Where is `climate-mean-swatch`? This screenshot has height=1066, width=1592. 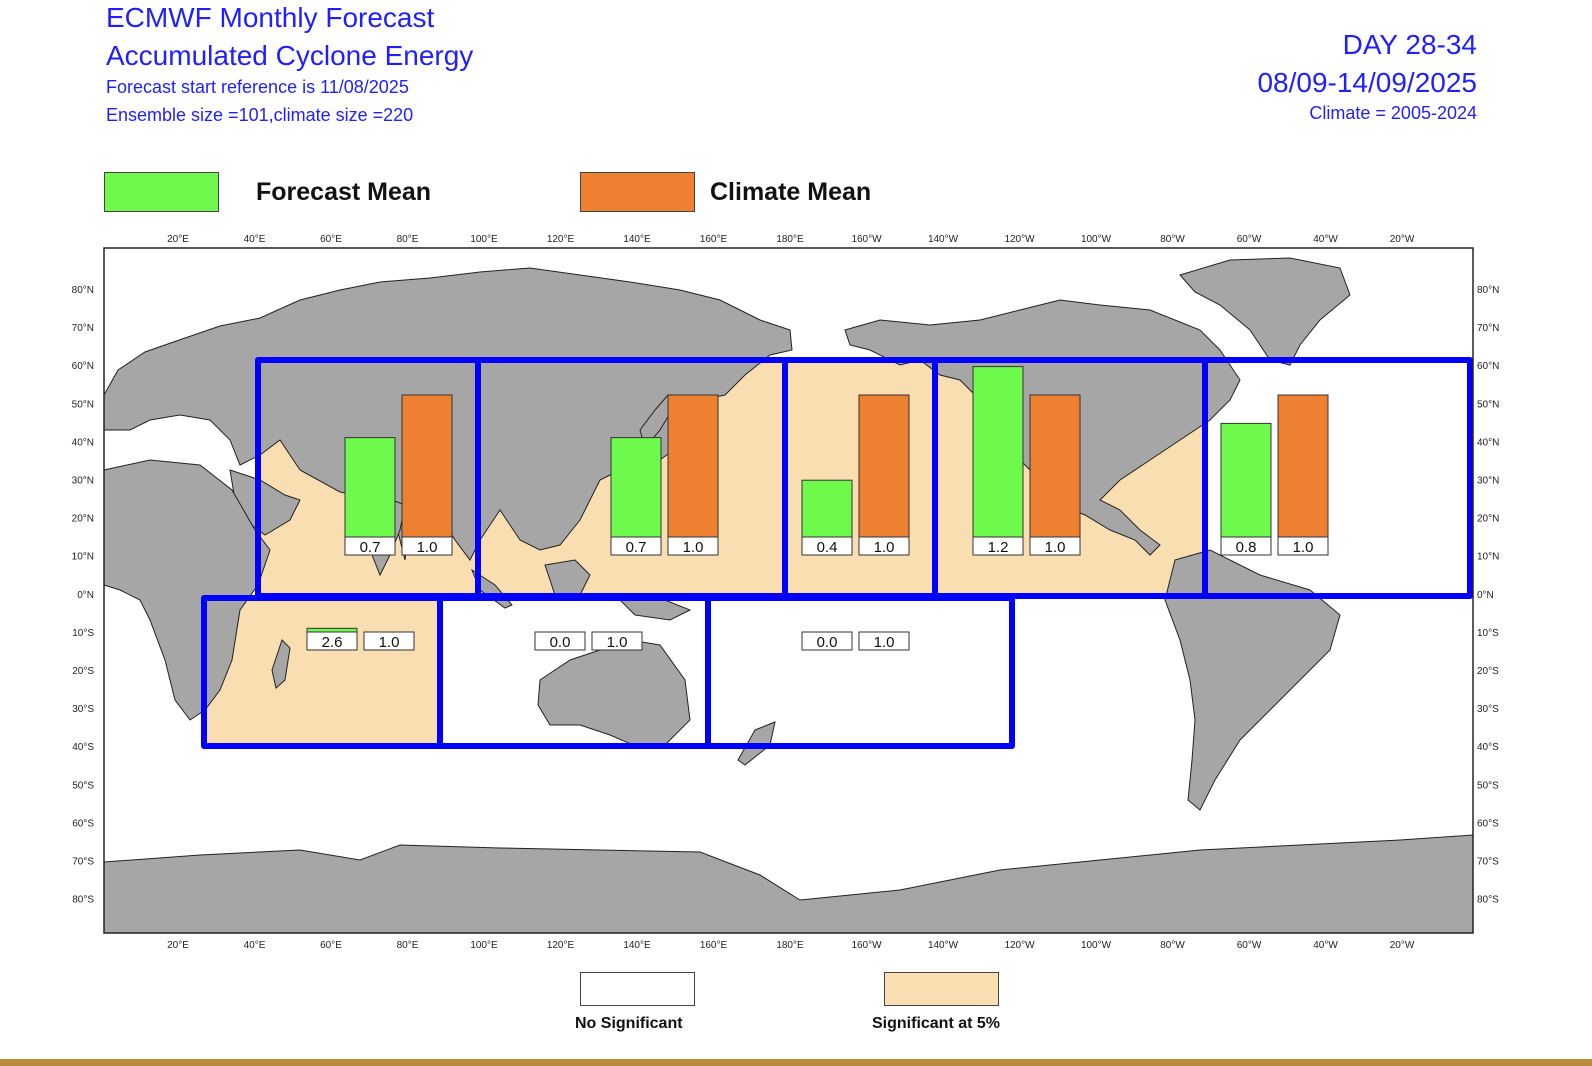
climate-mean-swatch is located at coordinates (637, 192).